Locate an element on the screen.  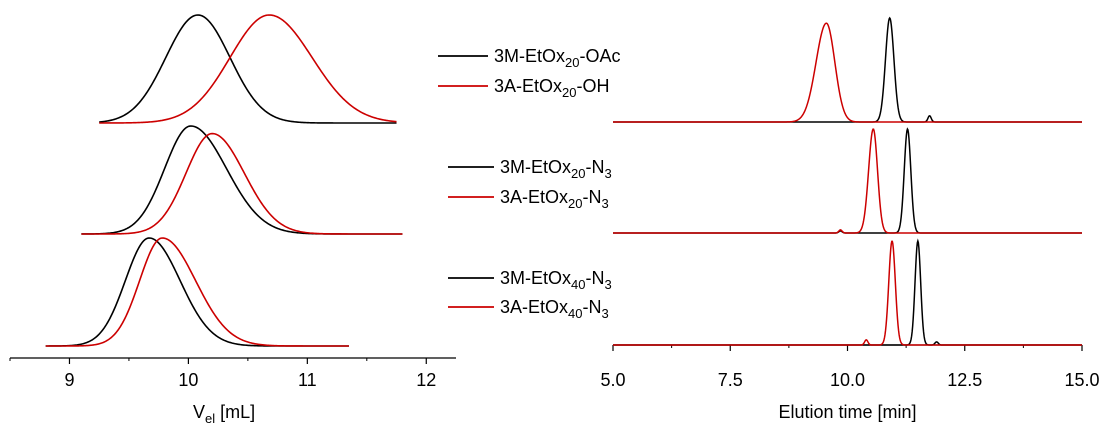
legend-label: 3M-EtOx20-N3 is located at coordinates (556, 169).